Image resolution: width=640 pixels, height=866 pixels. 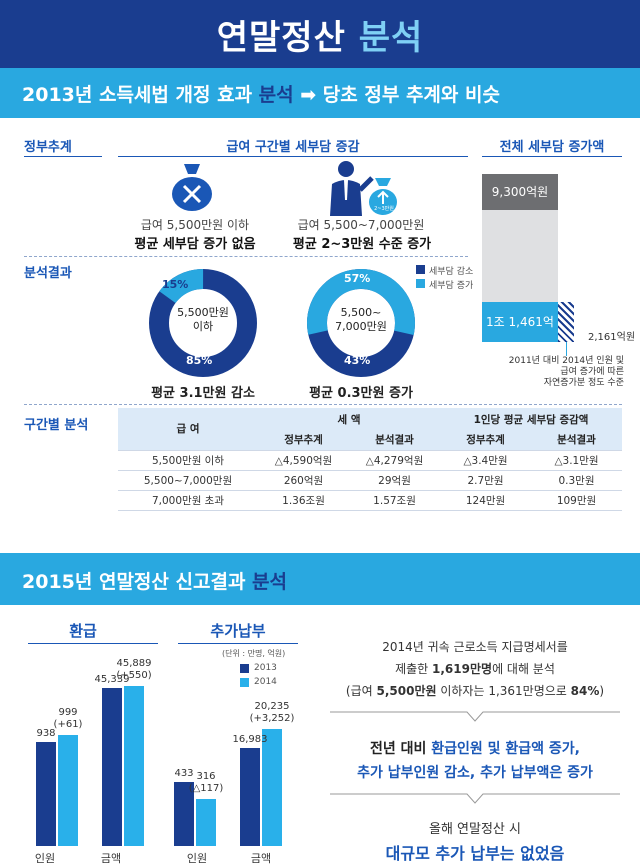 I want to click on subcol: 정부추계, so click(x=304, y=440).